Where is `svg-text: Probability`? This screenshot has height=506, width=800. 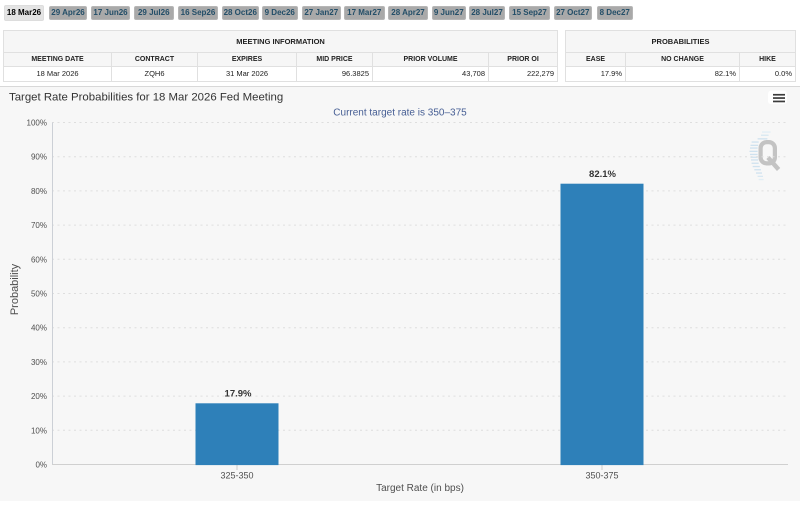 svg-text: Probability is located at coordinates (15, 289).